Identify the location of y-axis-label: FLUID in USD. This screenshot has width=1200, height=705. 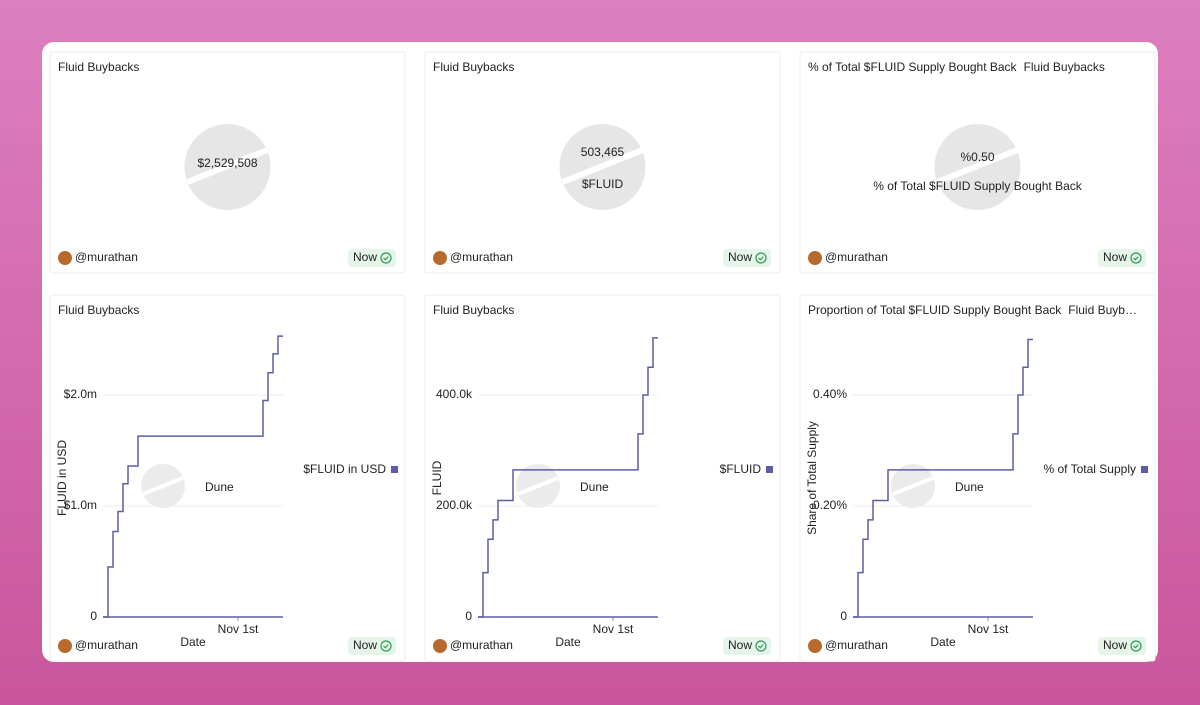
(62, 478).